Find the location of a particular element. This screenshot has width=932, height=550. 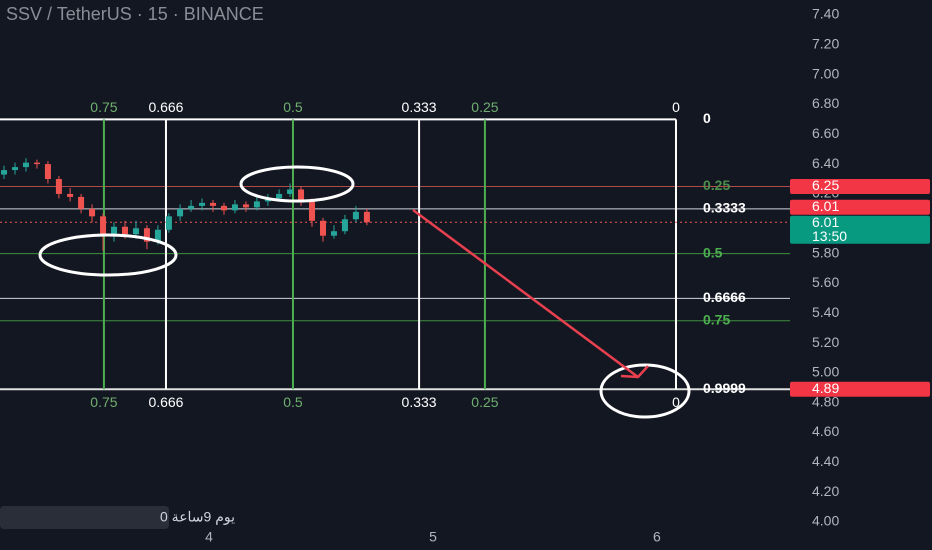

price-tag-countdown: 13:50 is located at coordinates (829, 236).